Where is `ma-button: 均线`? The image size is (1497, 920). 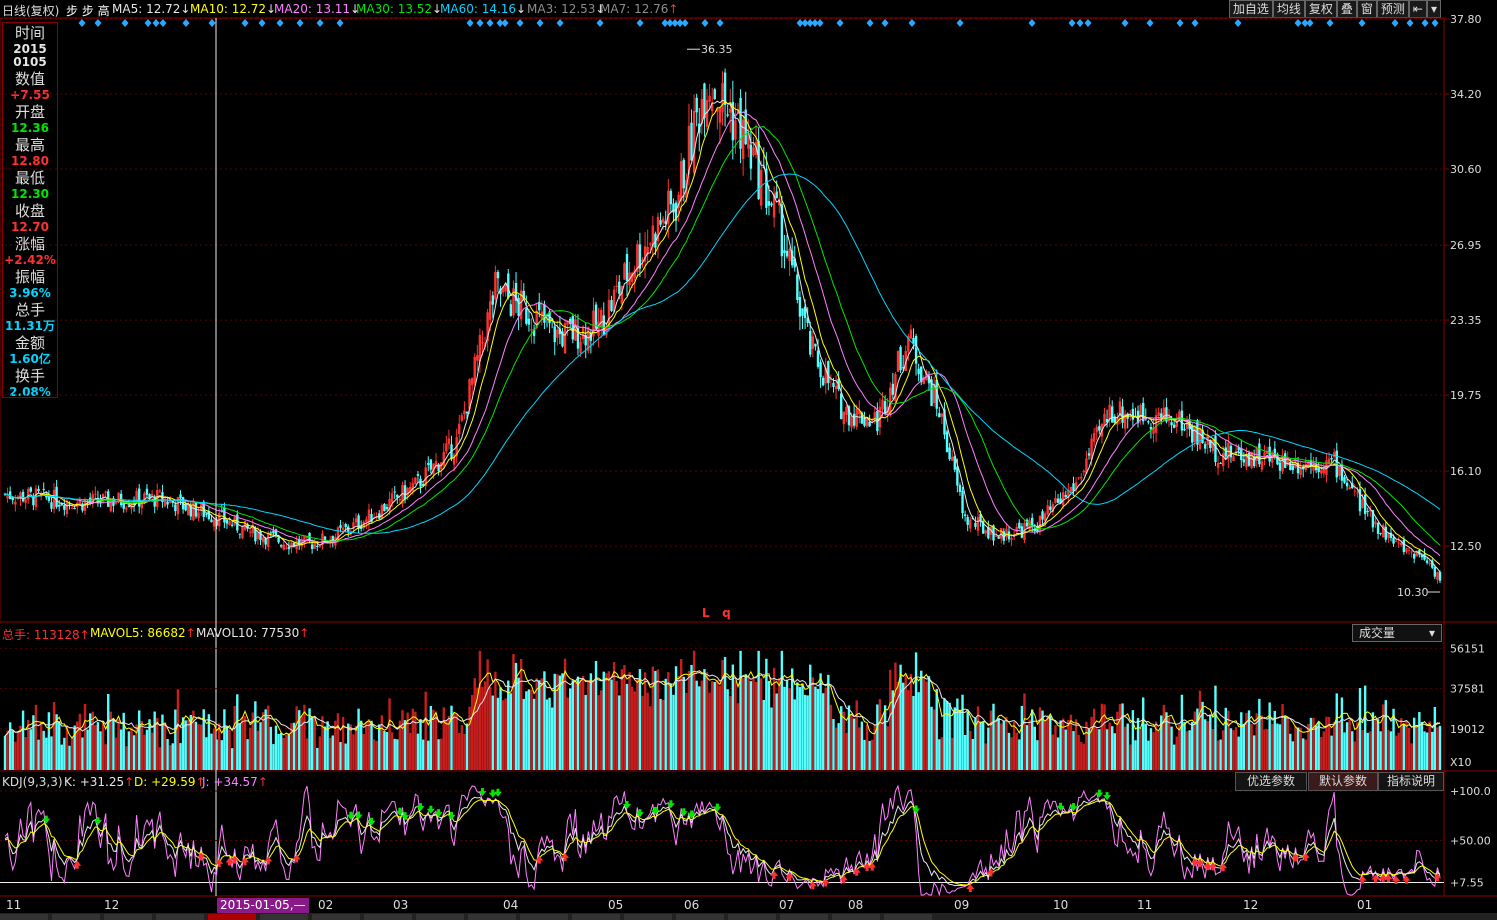 ma-button: 均线 is located at coordinates (1288, 9).